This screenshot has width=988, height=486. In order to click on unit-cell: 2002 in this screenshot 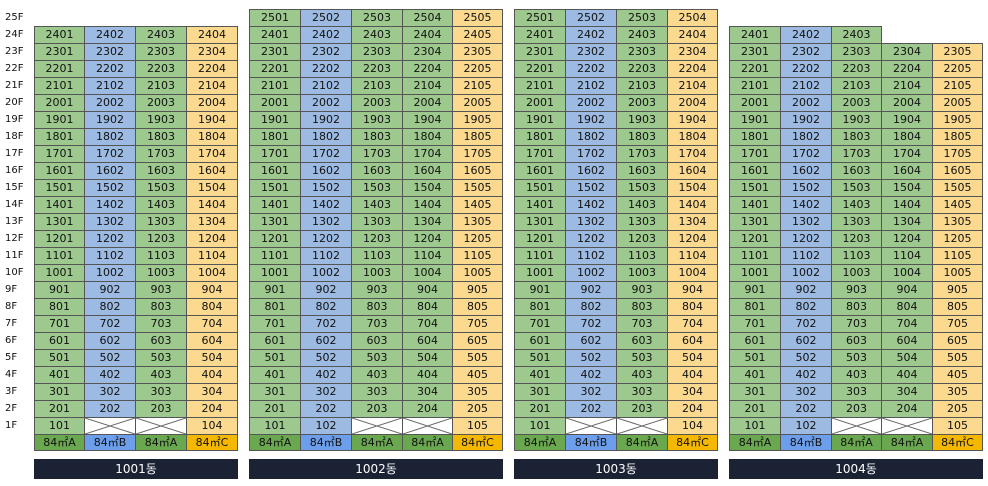, I will do `click(806, 103)`.